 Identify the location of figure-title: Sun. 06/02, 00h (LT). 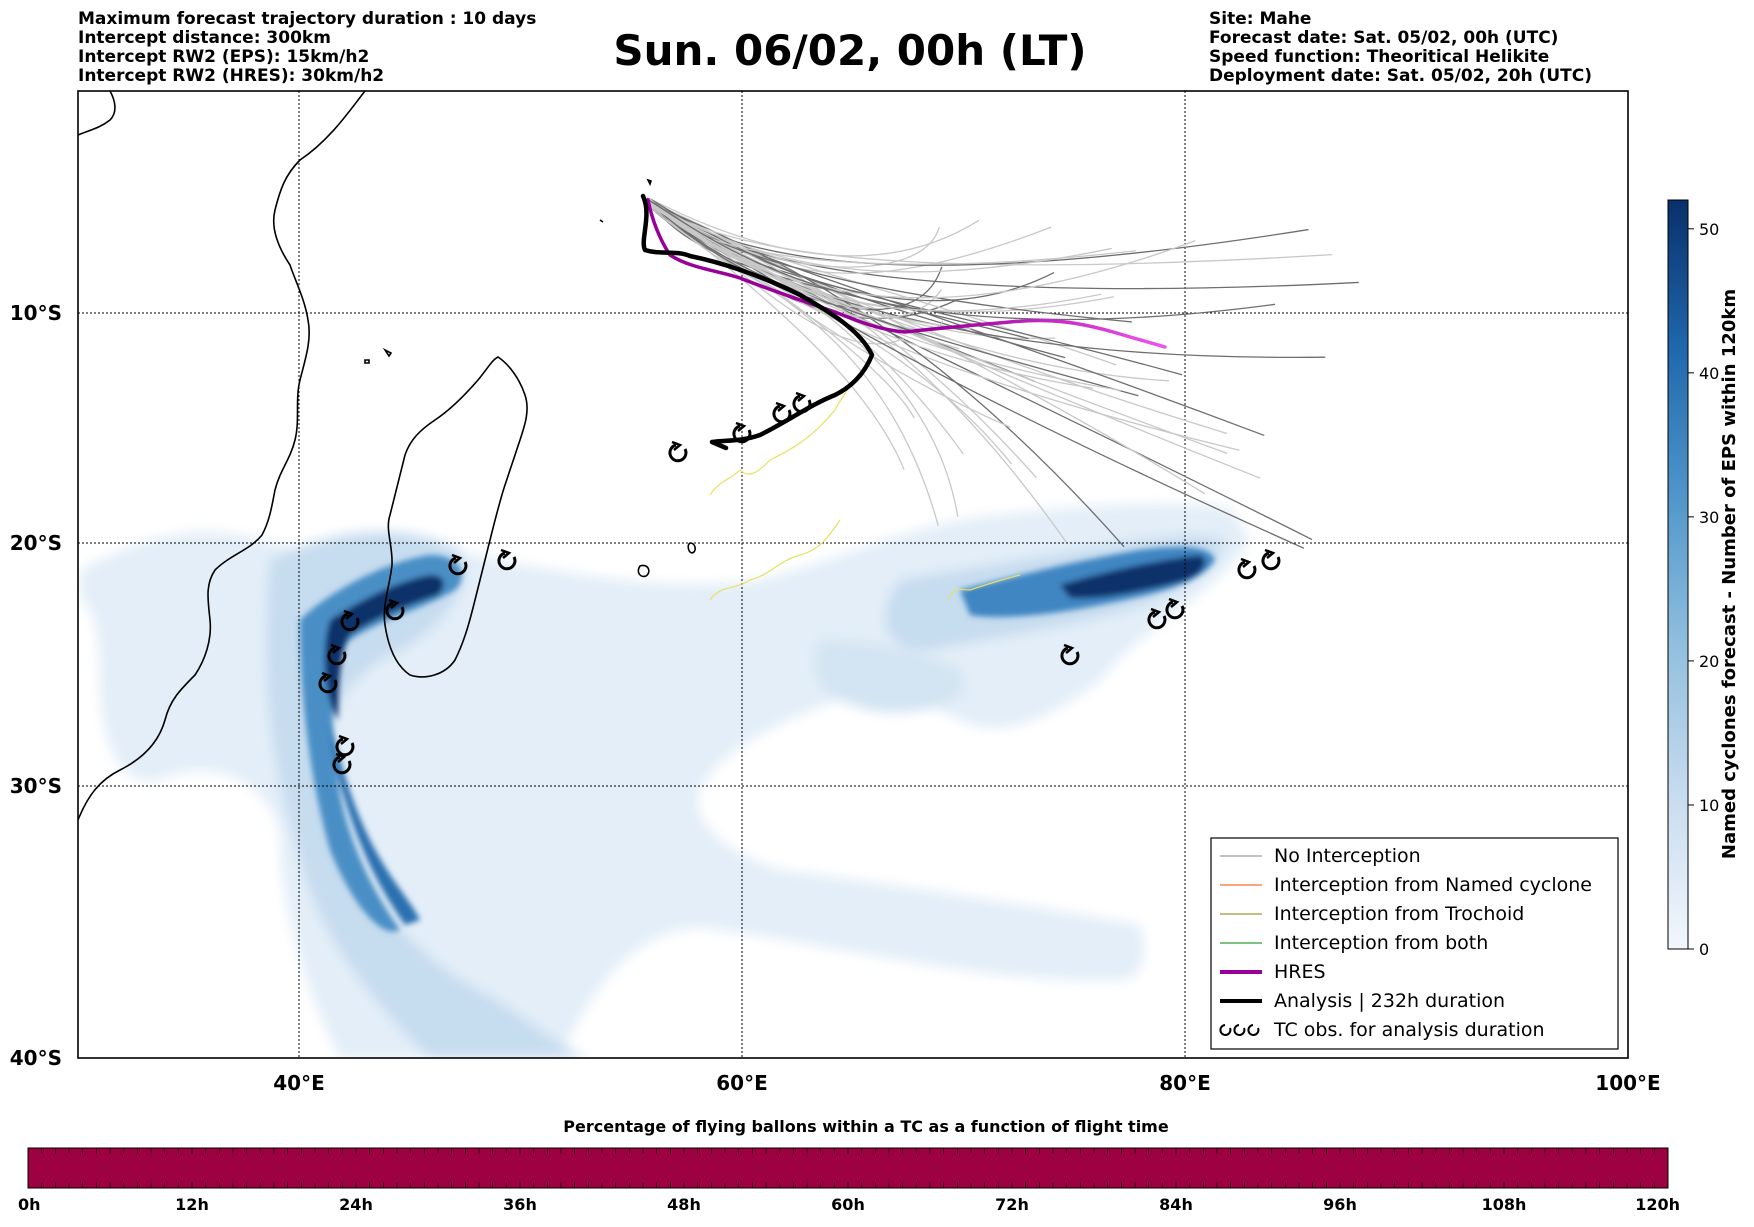
(849, 50).